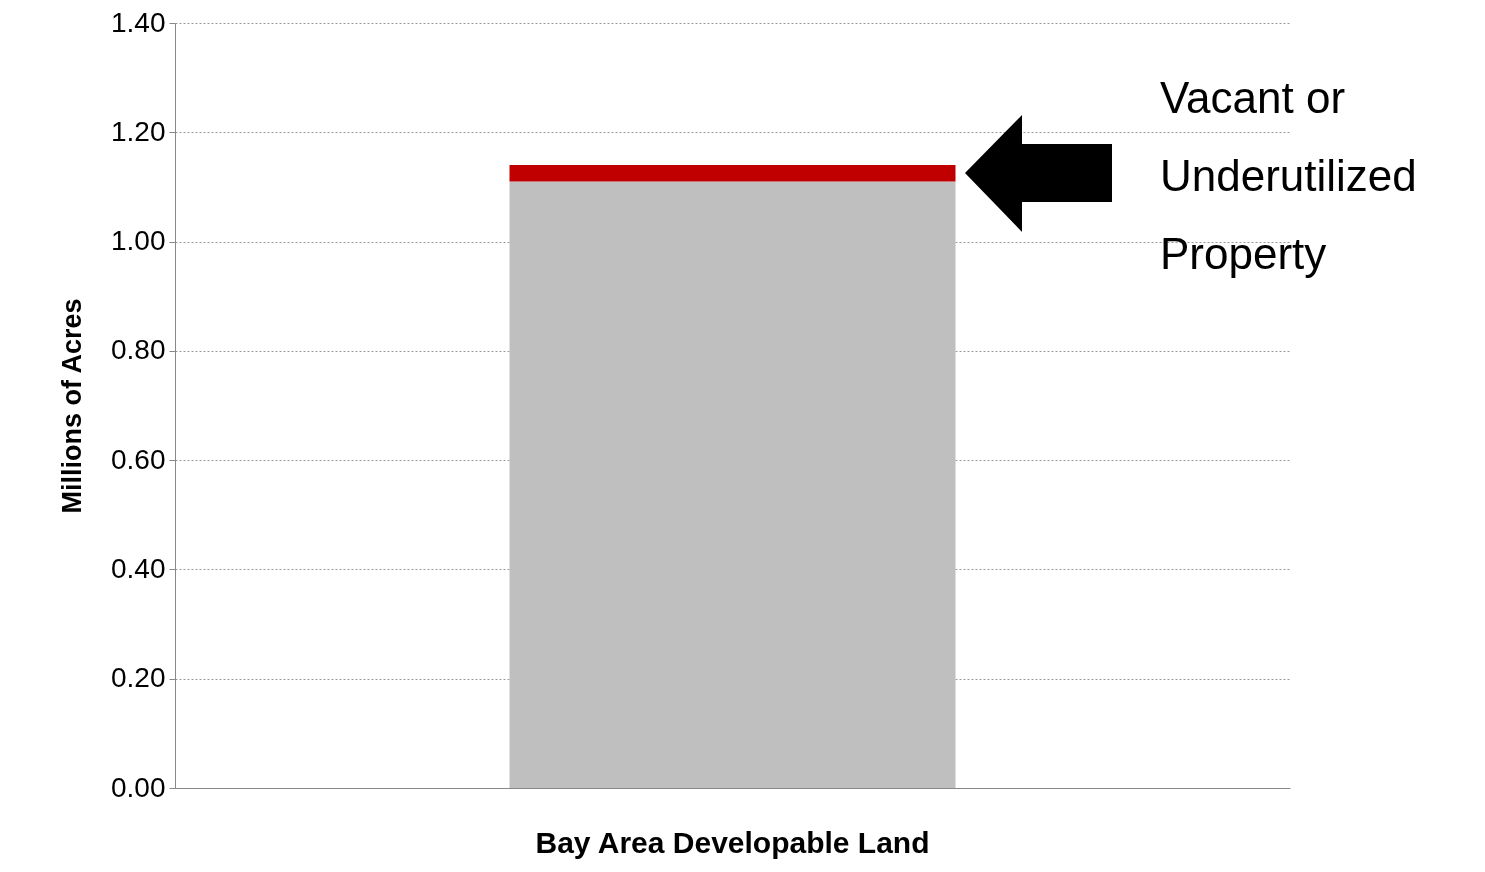  I want to click on y-tick-label: 0.40, so click(138, 568).